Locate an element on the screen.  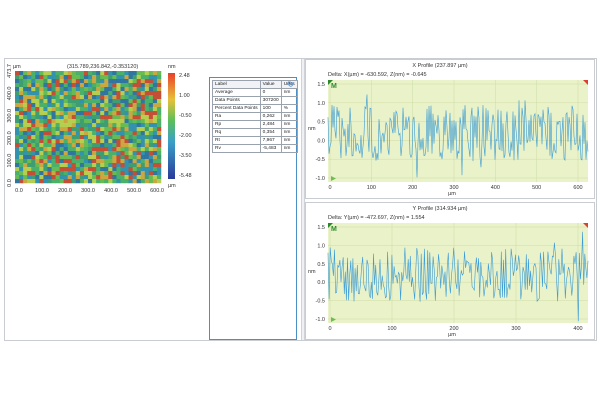
map-x-tick: 0.0 is located at coordinates (19, 191).